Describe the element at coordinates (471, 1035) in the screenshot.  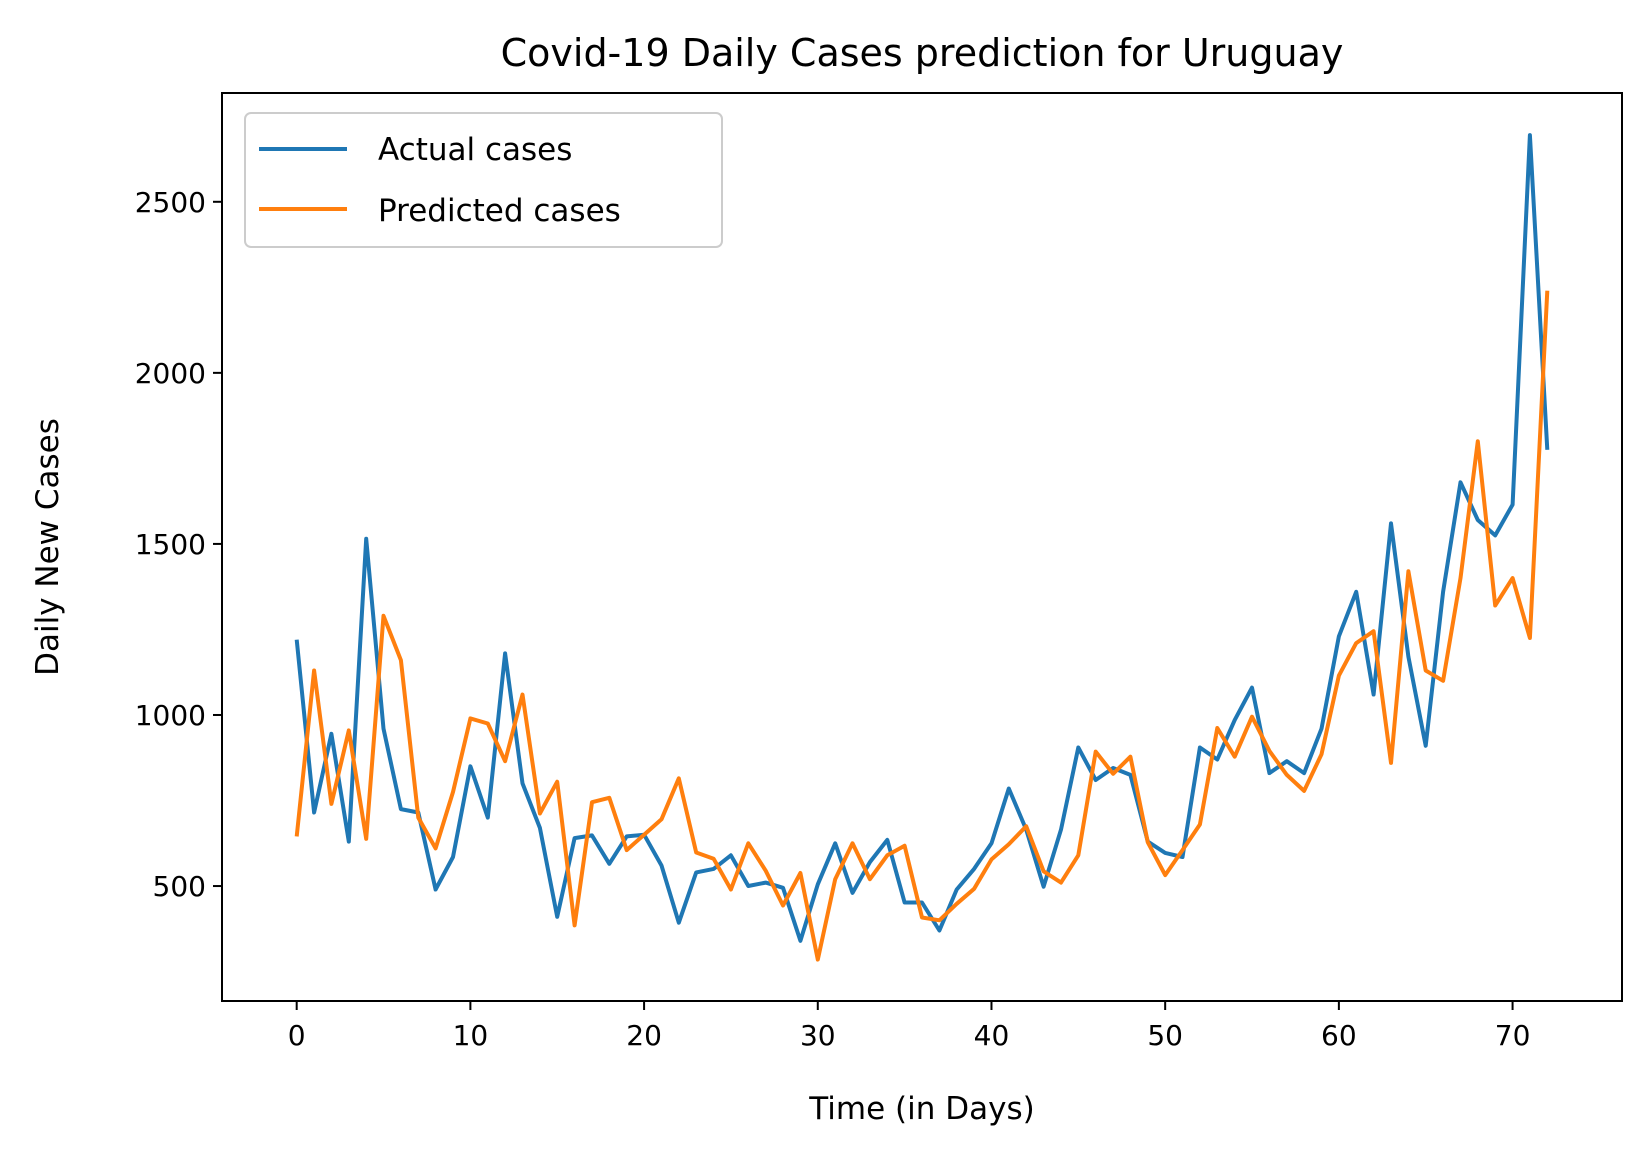
I see `x-tick-label: 10` at that location.